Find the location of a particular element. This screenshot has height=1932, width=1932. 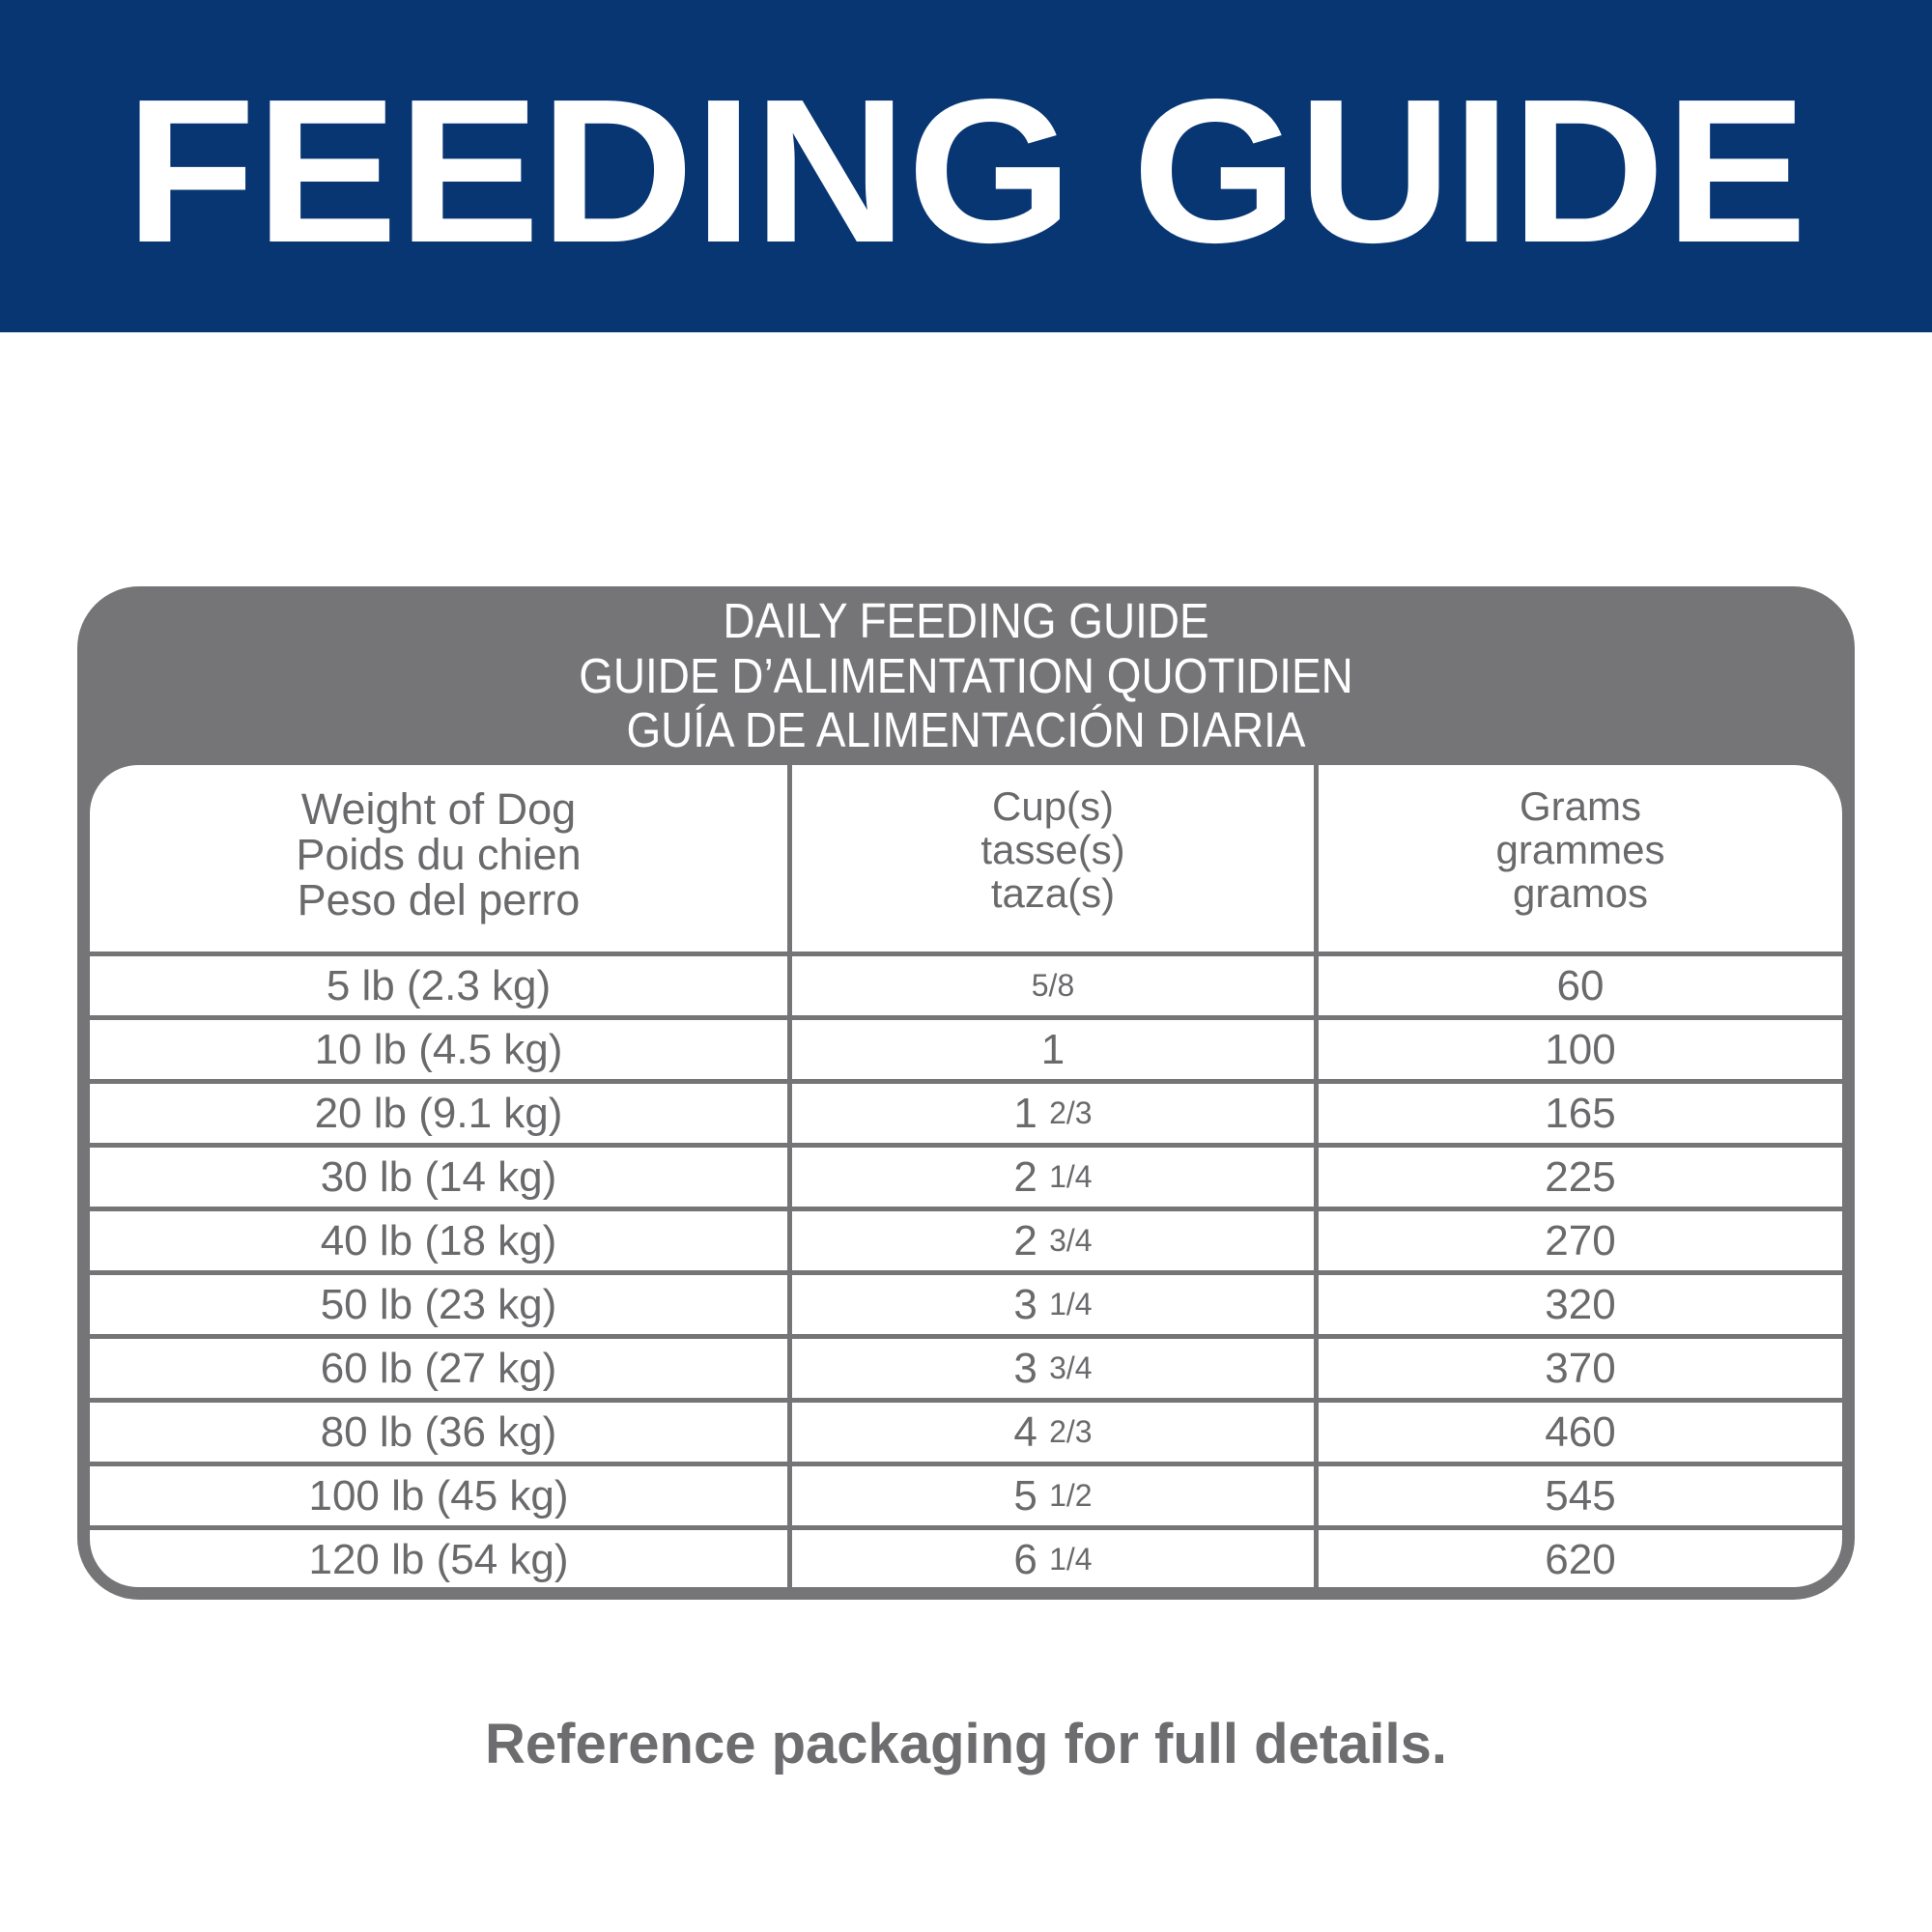

cups-cell: 4 2/3 is located at coordinates (1055, 1430).